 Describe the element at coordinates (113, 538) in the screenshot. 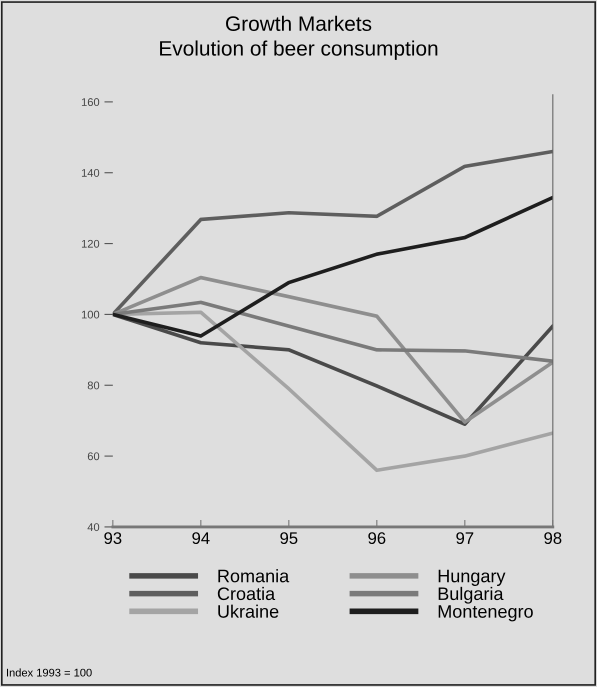

I see `x-tick-label: 93` at that location.